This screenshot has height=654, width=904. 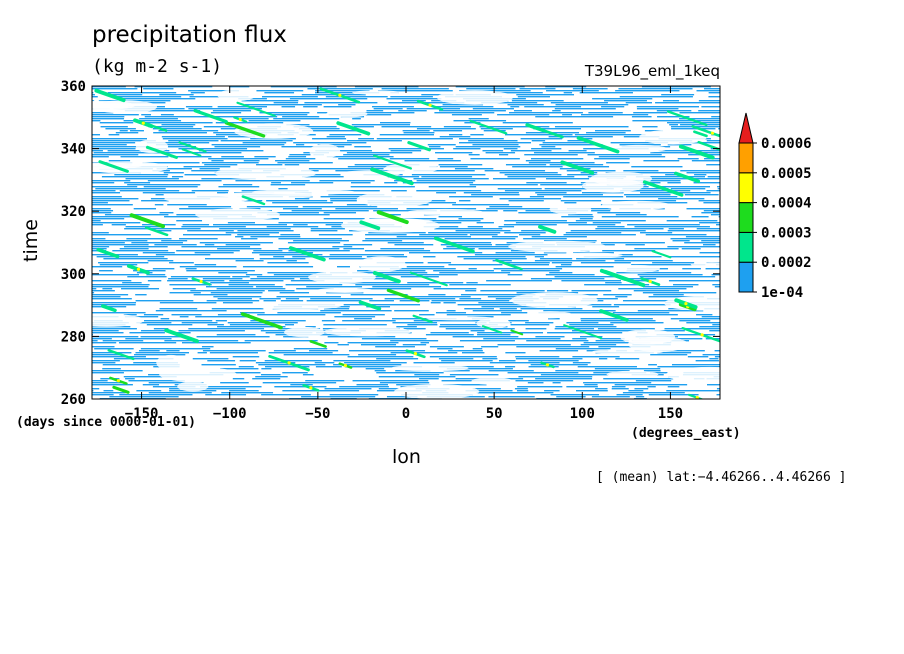 I want to click on y-tick-label: 320, so click(x=73, y=212).